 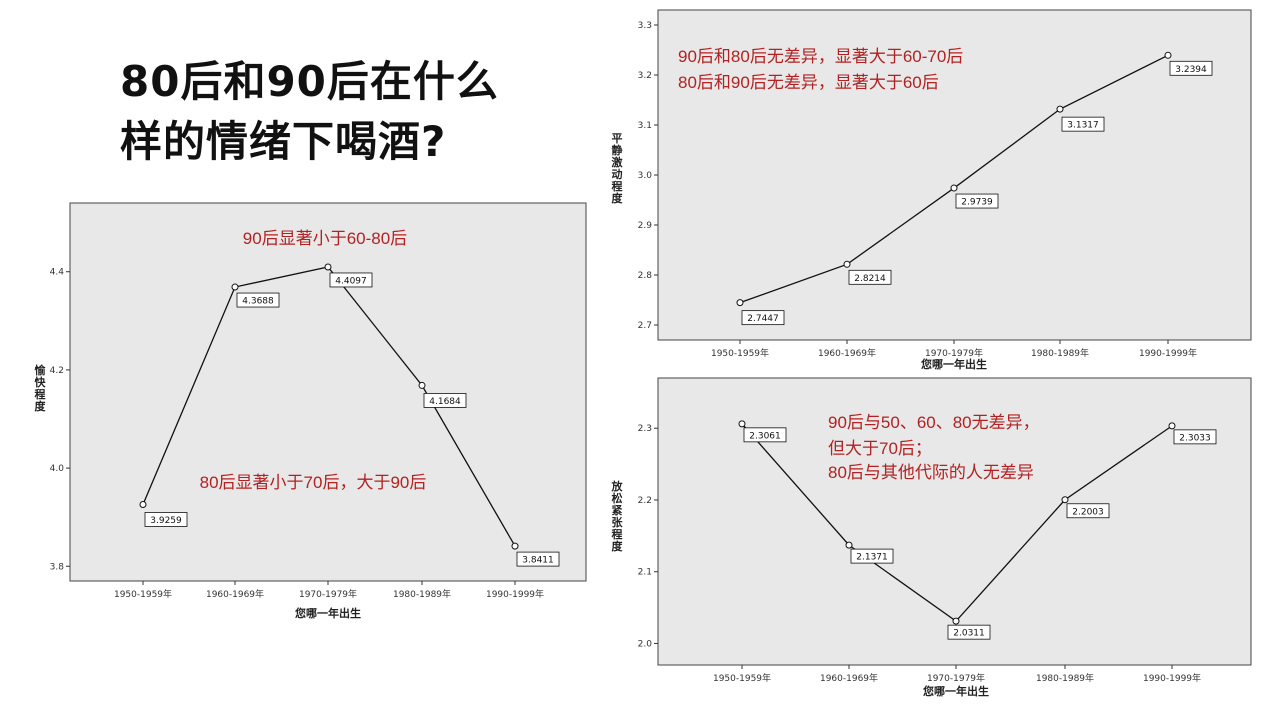 I want to click on annotation-text: 80后和90后无差异，显著大于60后, so click(x=808, y=82).